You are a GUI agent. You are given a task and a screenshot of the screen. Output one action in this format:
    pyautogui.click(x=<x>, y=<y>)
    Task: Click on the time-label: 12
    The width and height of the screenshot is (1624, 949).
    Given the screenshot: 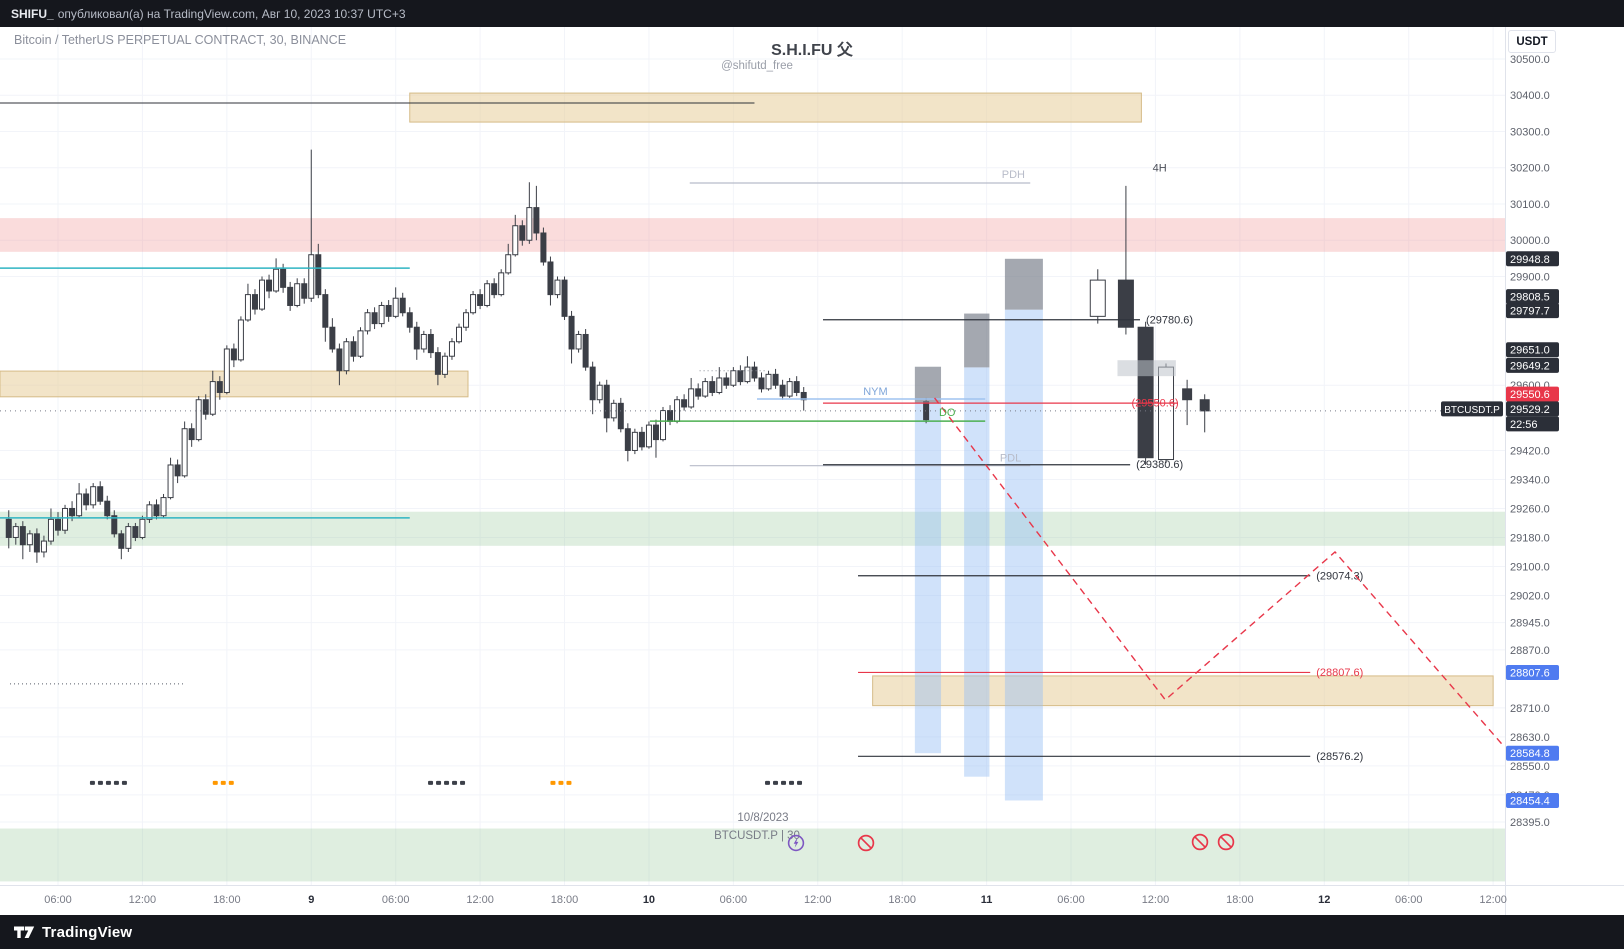 What is the action you would take?
    pyautogui.click(x=1324, y=900)
    